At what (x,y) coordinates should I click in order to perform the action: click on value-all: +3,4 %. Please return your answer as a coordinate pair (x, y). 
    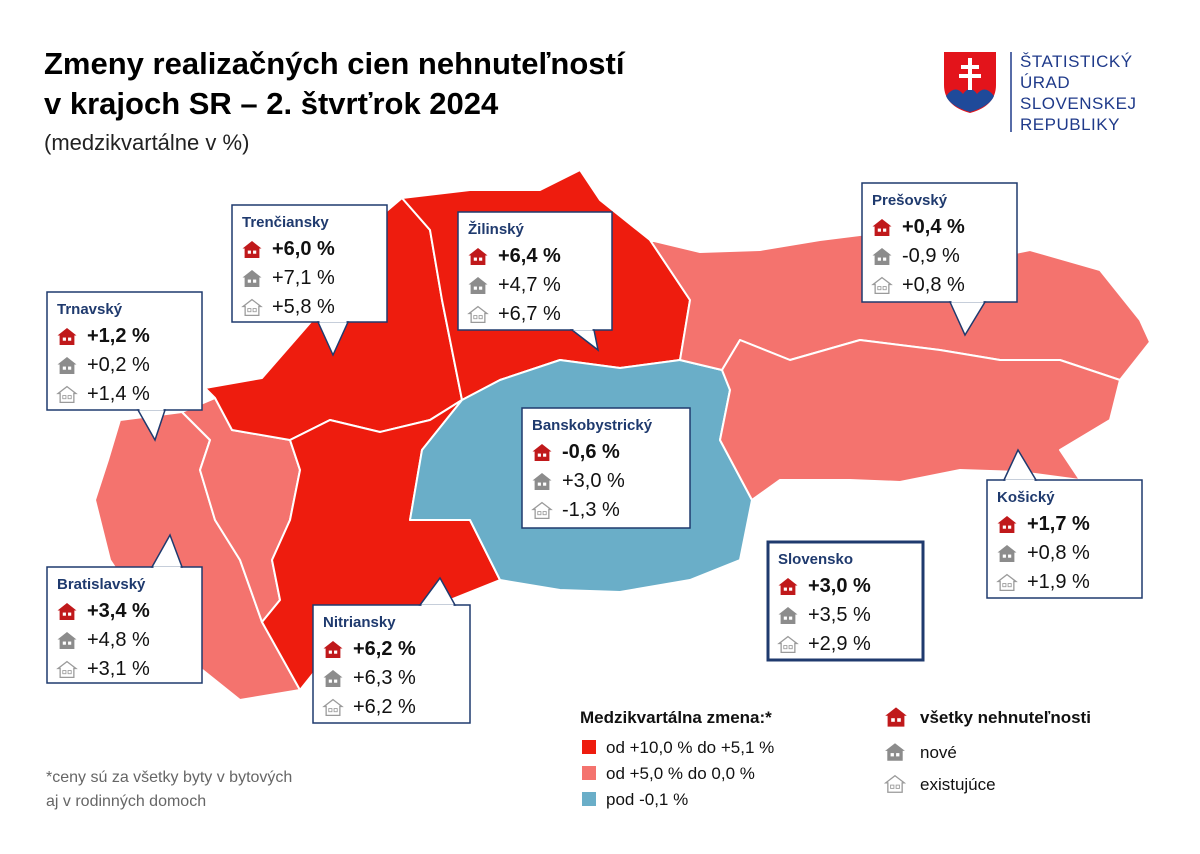
    Looking at the image, I should click on (118, 611).